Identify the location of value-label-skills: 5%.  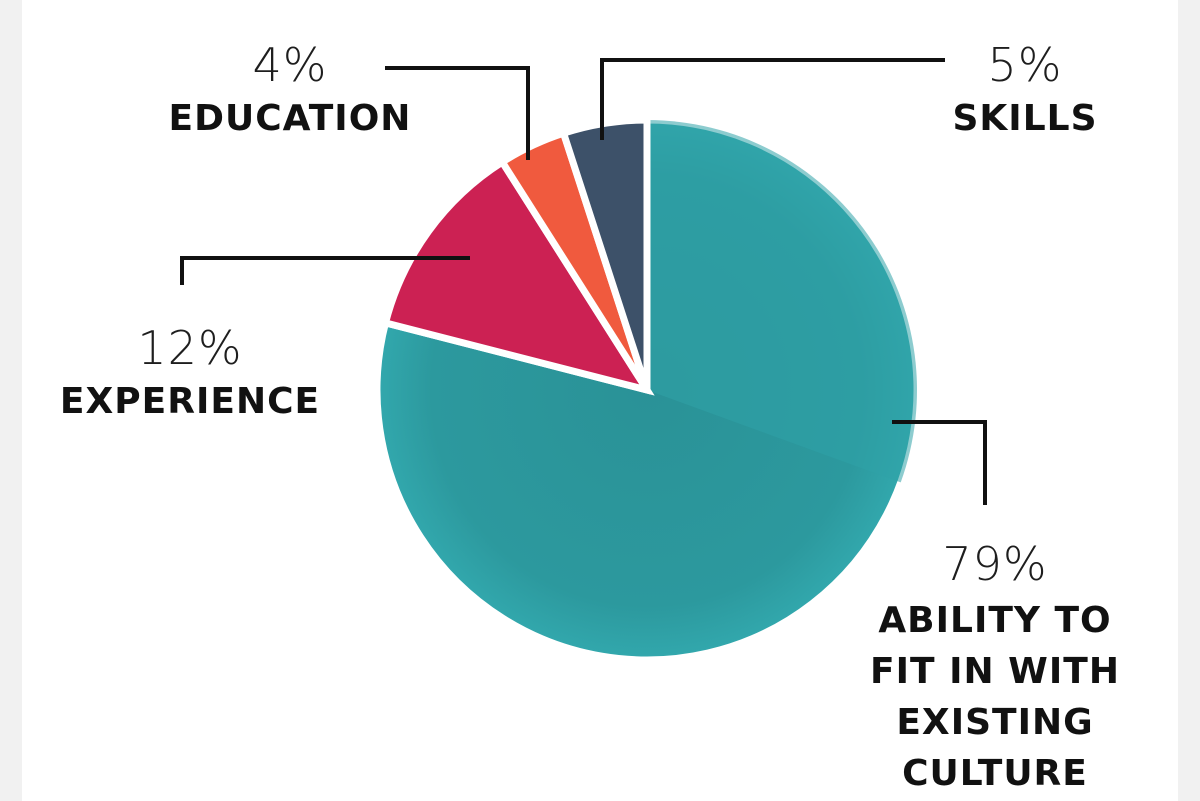
(1025, 65).